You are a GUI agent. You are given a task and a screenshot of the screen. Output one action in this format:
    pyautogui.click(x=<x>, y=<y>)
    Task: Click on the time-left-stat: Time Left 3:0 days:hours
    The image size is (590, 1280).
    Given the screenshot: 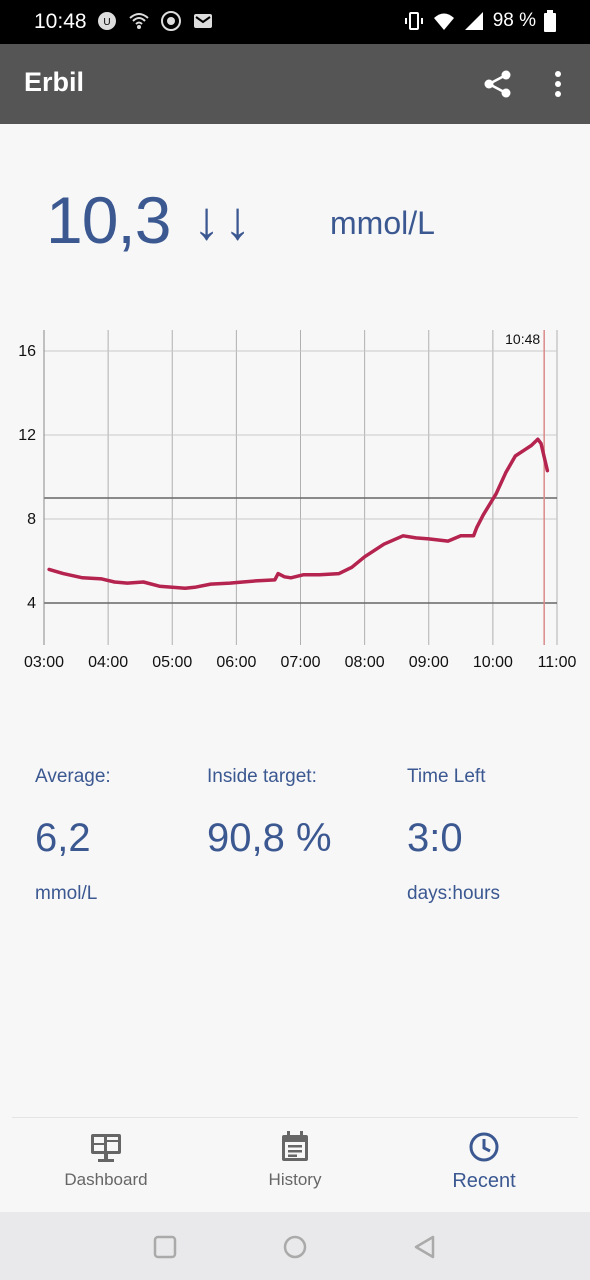 What is the action you would take?
    pyautogui.click(x=453, y=835)
    